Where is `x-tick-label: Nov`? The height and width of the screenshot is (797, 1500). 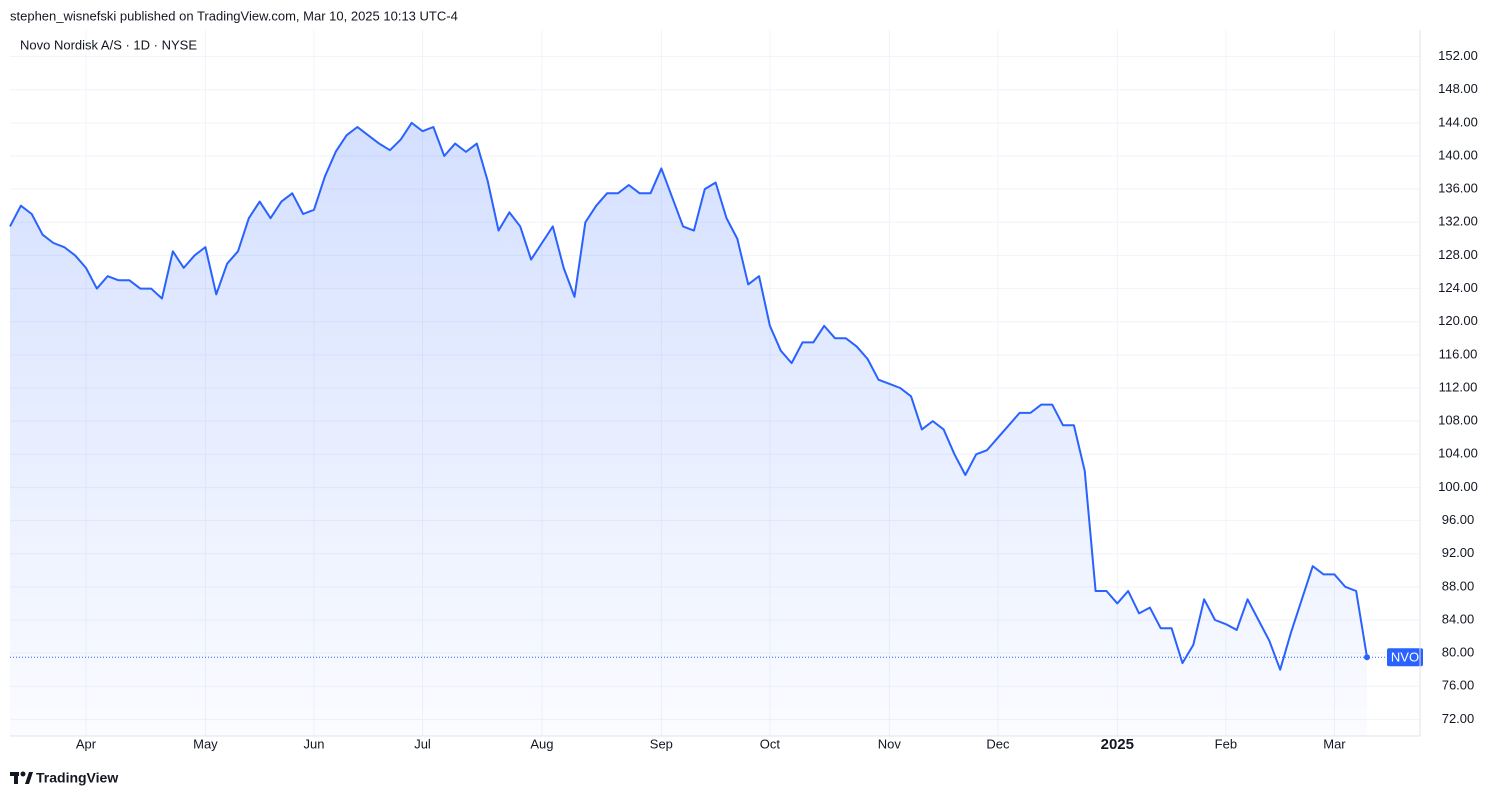 x-tick-label: Nov is located at coordinates (890, 743).